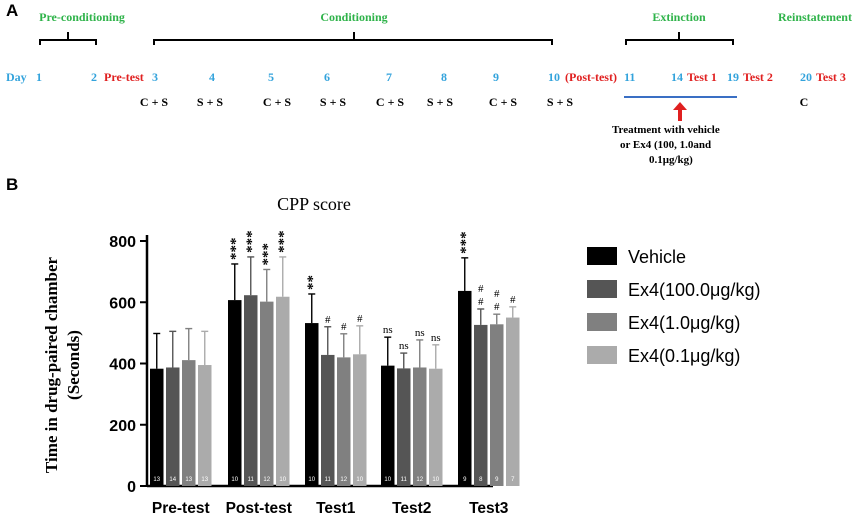 This screenshot has height=517, width=865. I want to click on y-tick-label: 0, so click(131, 487).